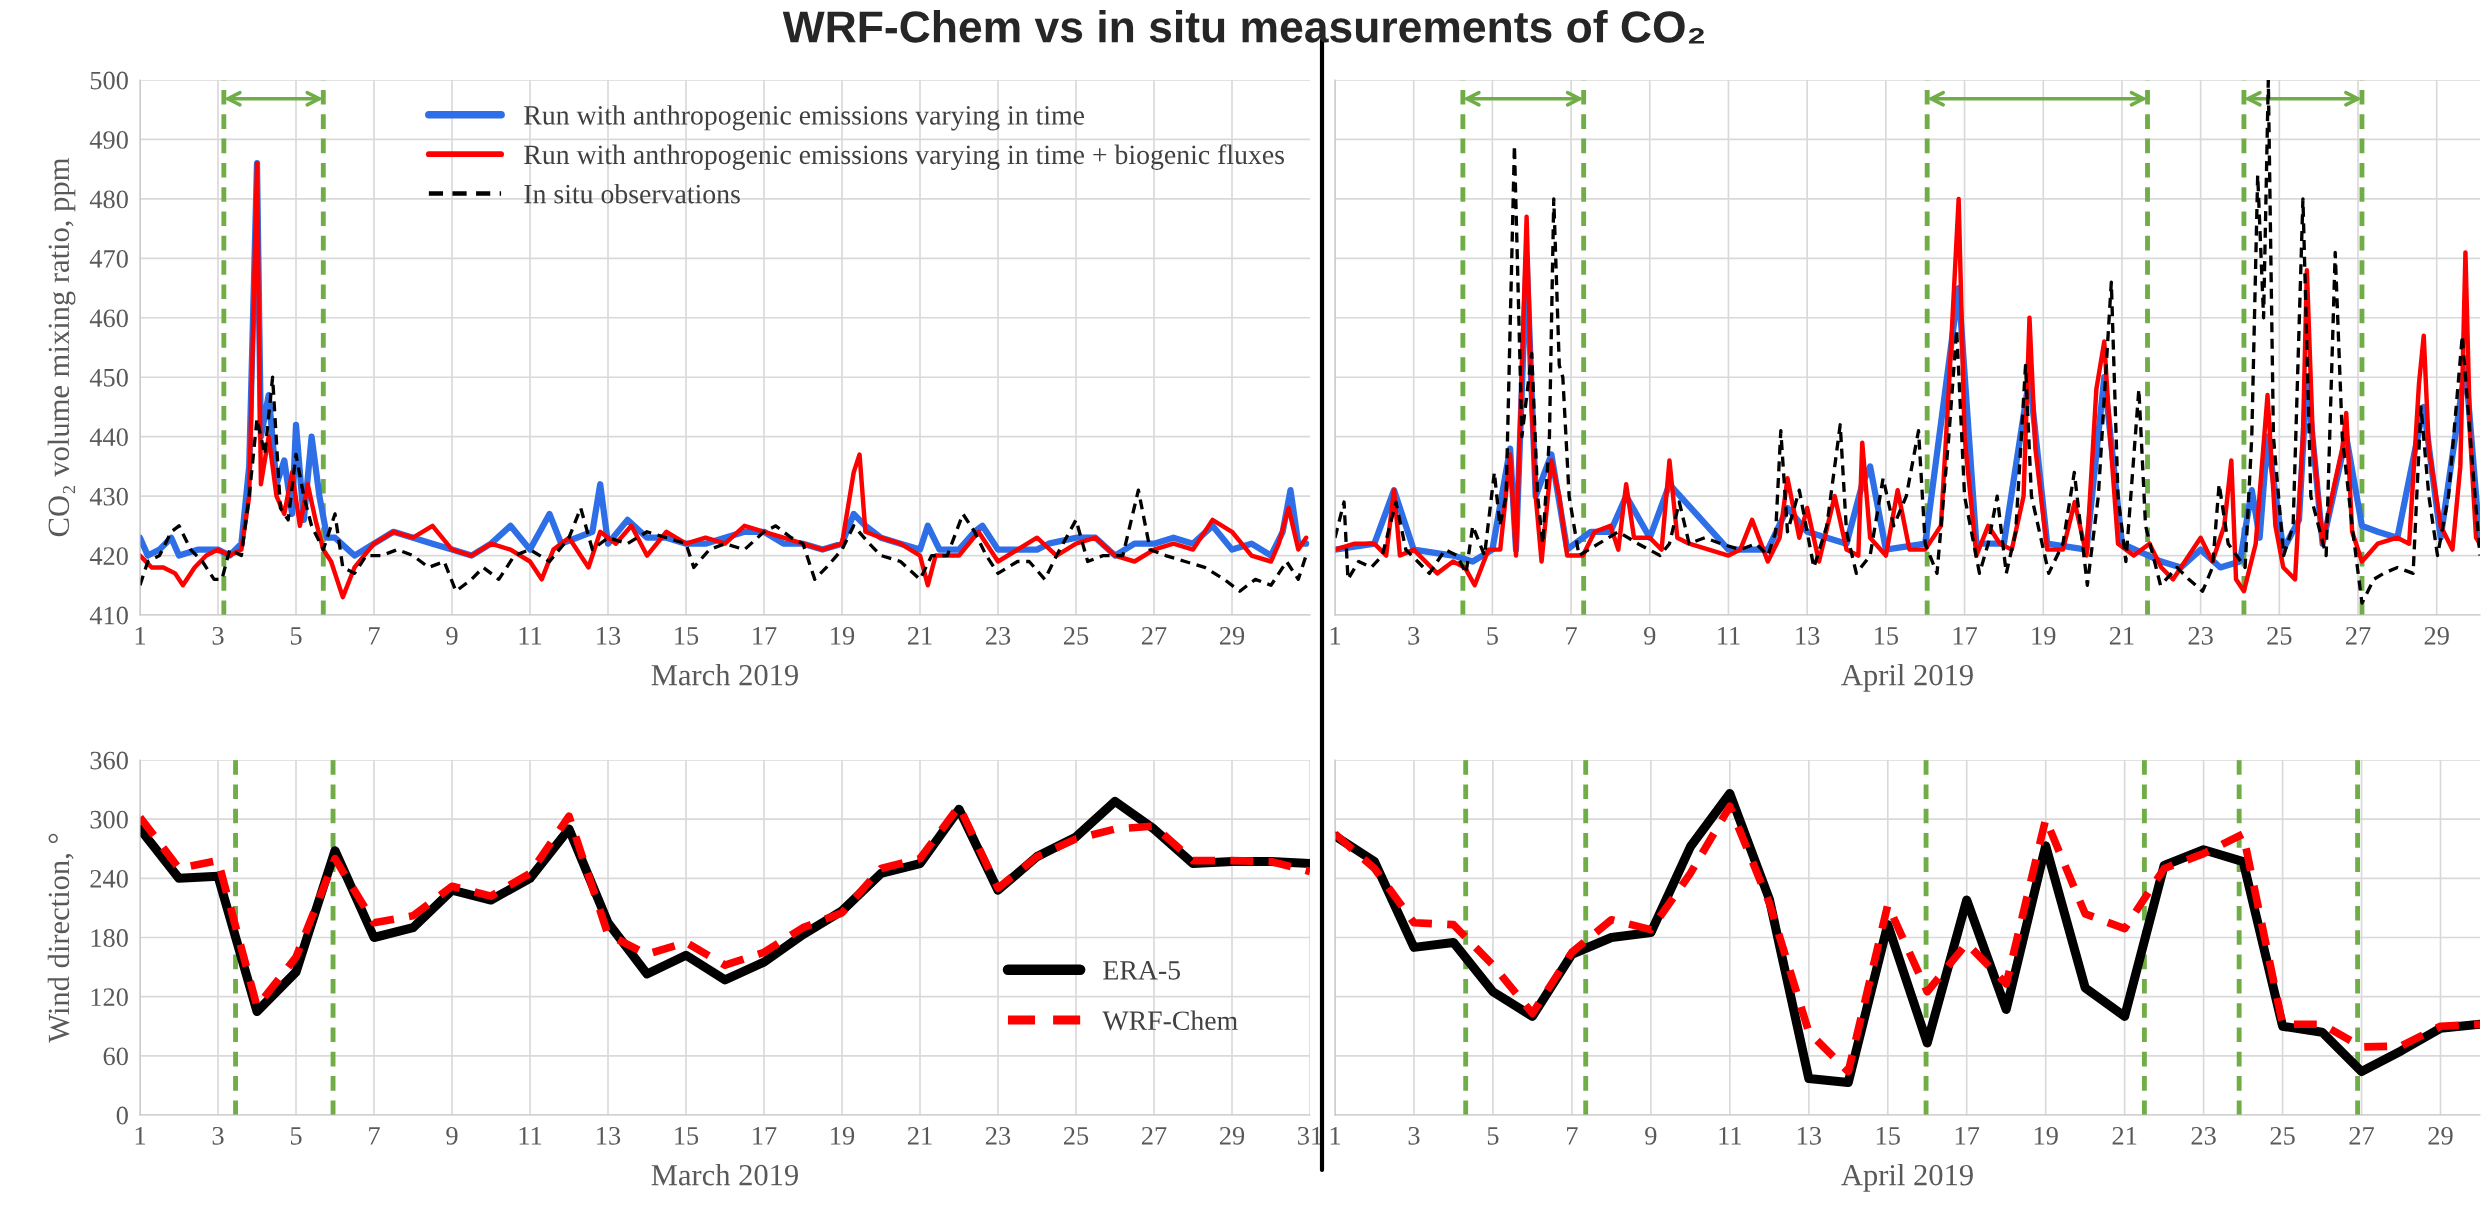 The image size is (2489, 1221). I want to click on y-tick-label: 480, so click(108, 199).